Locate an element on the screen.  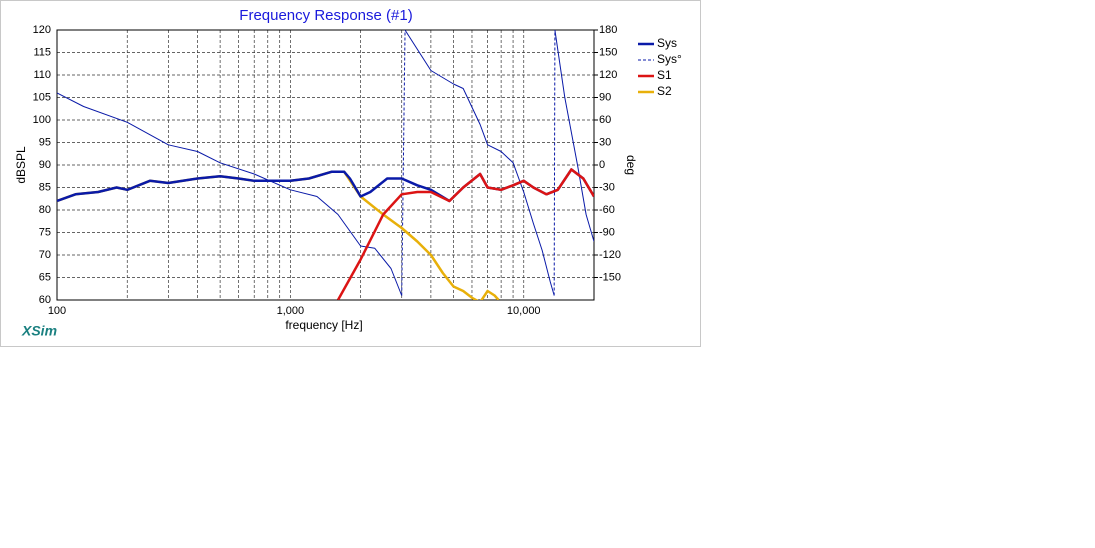
y2-axis-label: deg is located at coordinates (631, 165).